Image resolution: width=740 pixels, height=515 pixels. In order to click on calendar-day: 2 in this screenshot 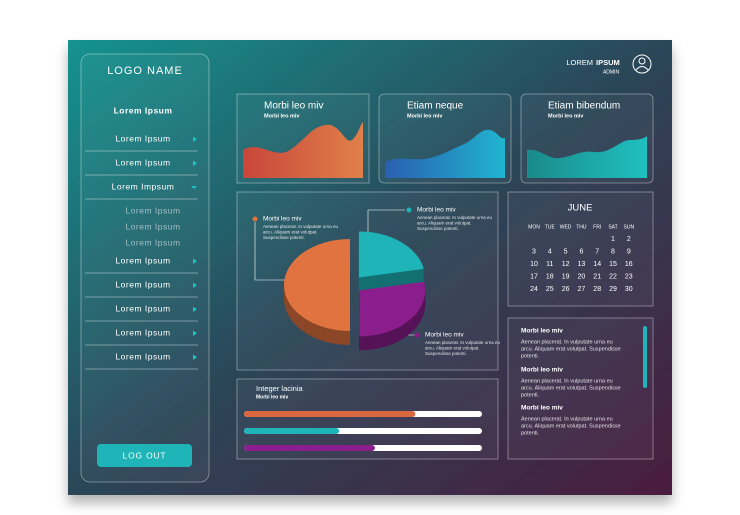, I will do `click(629, 239)`.